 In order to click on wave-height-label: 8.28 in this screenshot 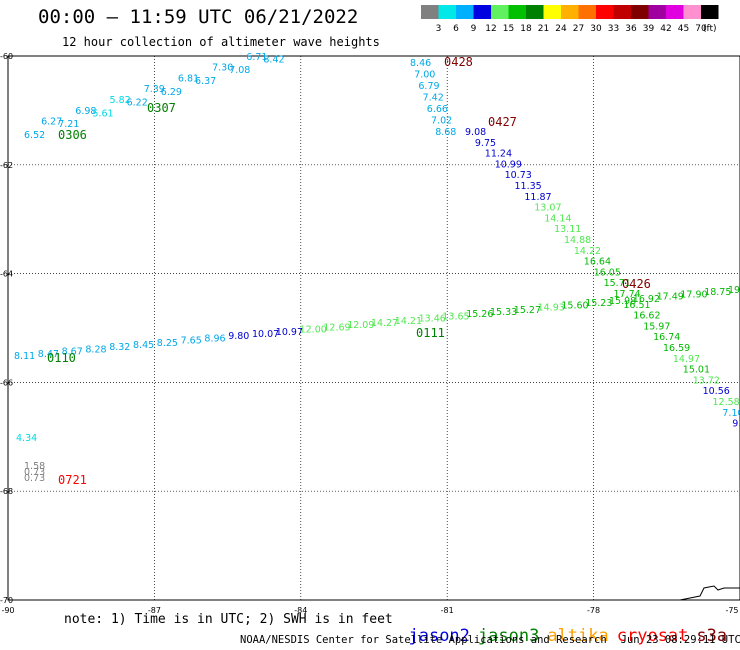, I will do `click(95, 349)`.